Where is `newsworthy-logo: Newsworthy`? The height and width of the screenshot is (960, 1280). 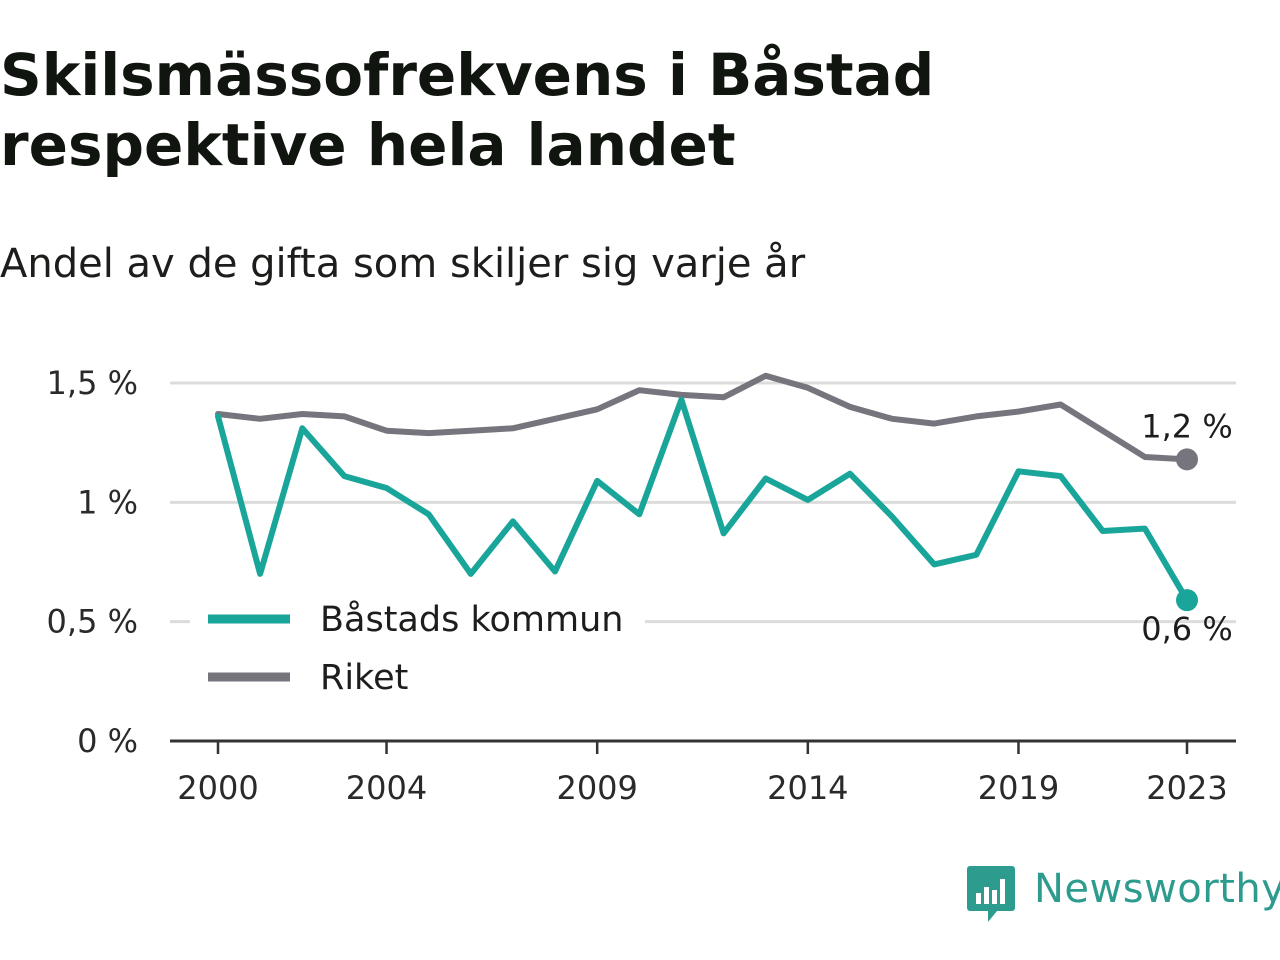
newsworthy-logo: Newsworthy is located at coordinates (1123, 894).